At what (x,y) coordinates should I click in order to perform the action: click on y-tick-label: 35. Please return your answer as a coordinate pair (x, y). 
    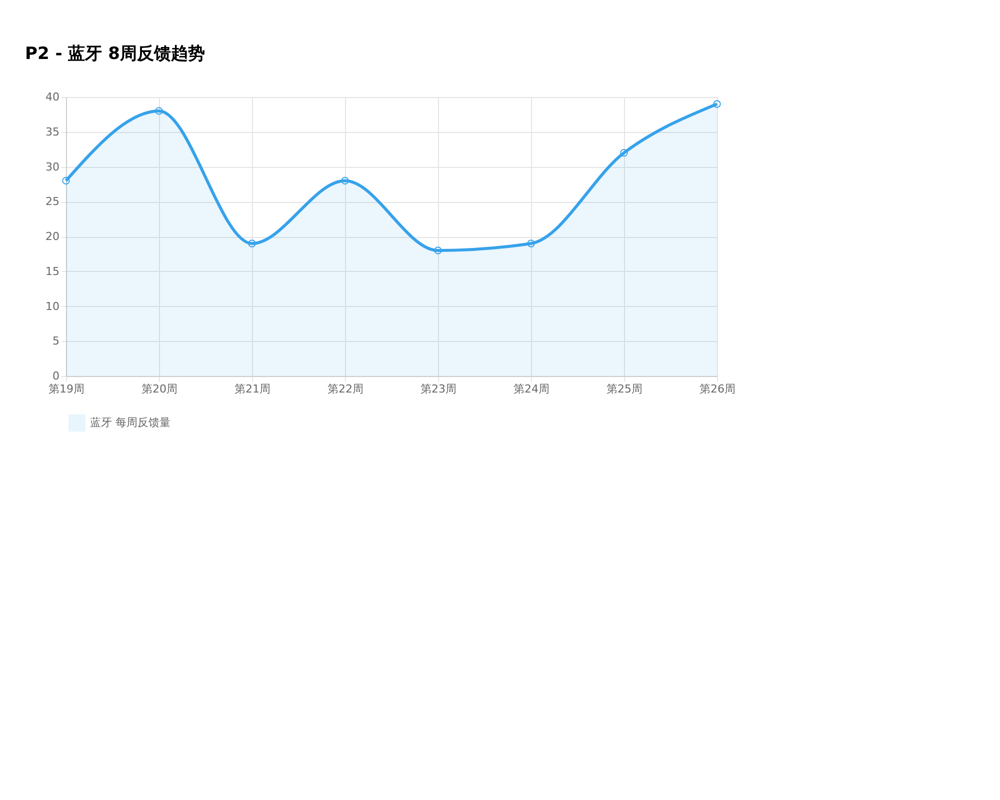
    Looking at the image, I should click on (53, 131).